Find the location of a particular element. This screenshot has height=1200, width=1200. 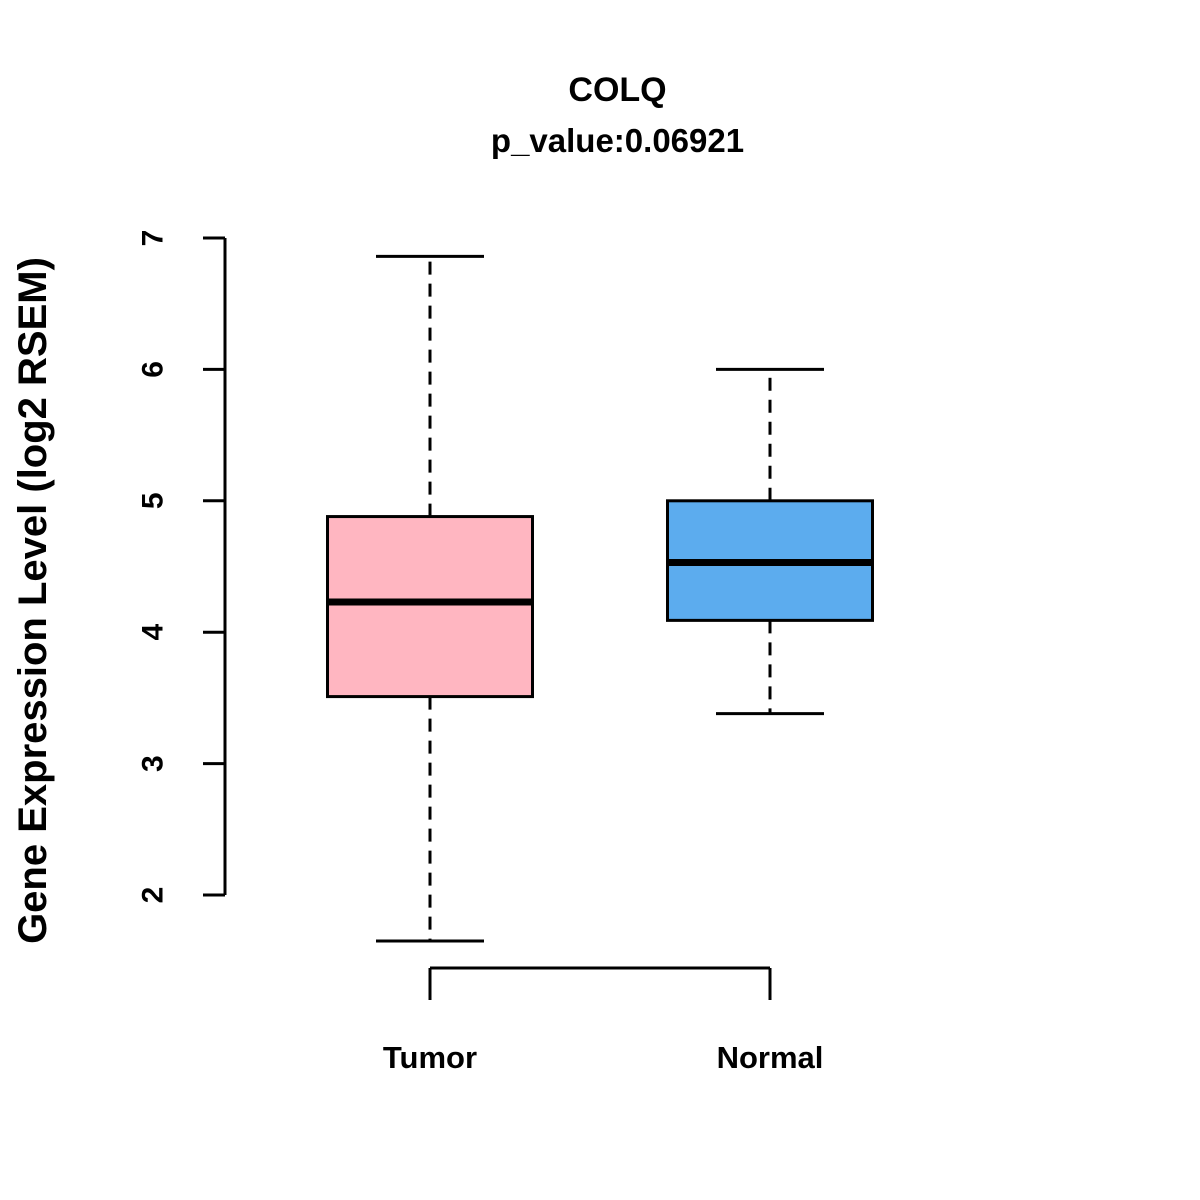

y-tick-label: 2 is located at coordinates (153, 895).